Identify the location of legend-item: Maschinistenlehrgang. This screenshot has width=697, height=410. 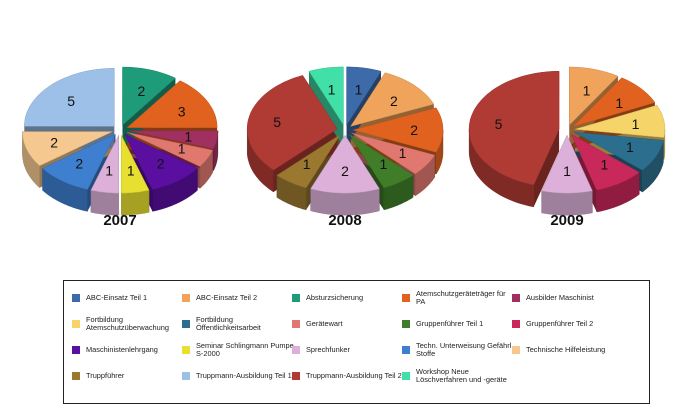
(128, 350).